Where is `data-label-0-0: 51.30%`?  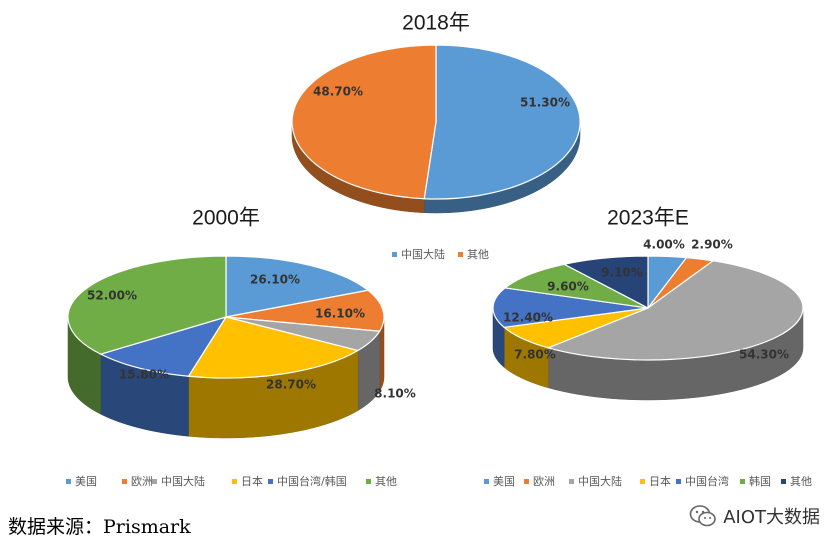 data-label-0-0: 51.30% is located at coordinates (545, 103).